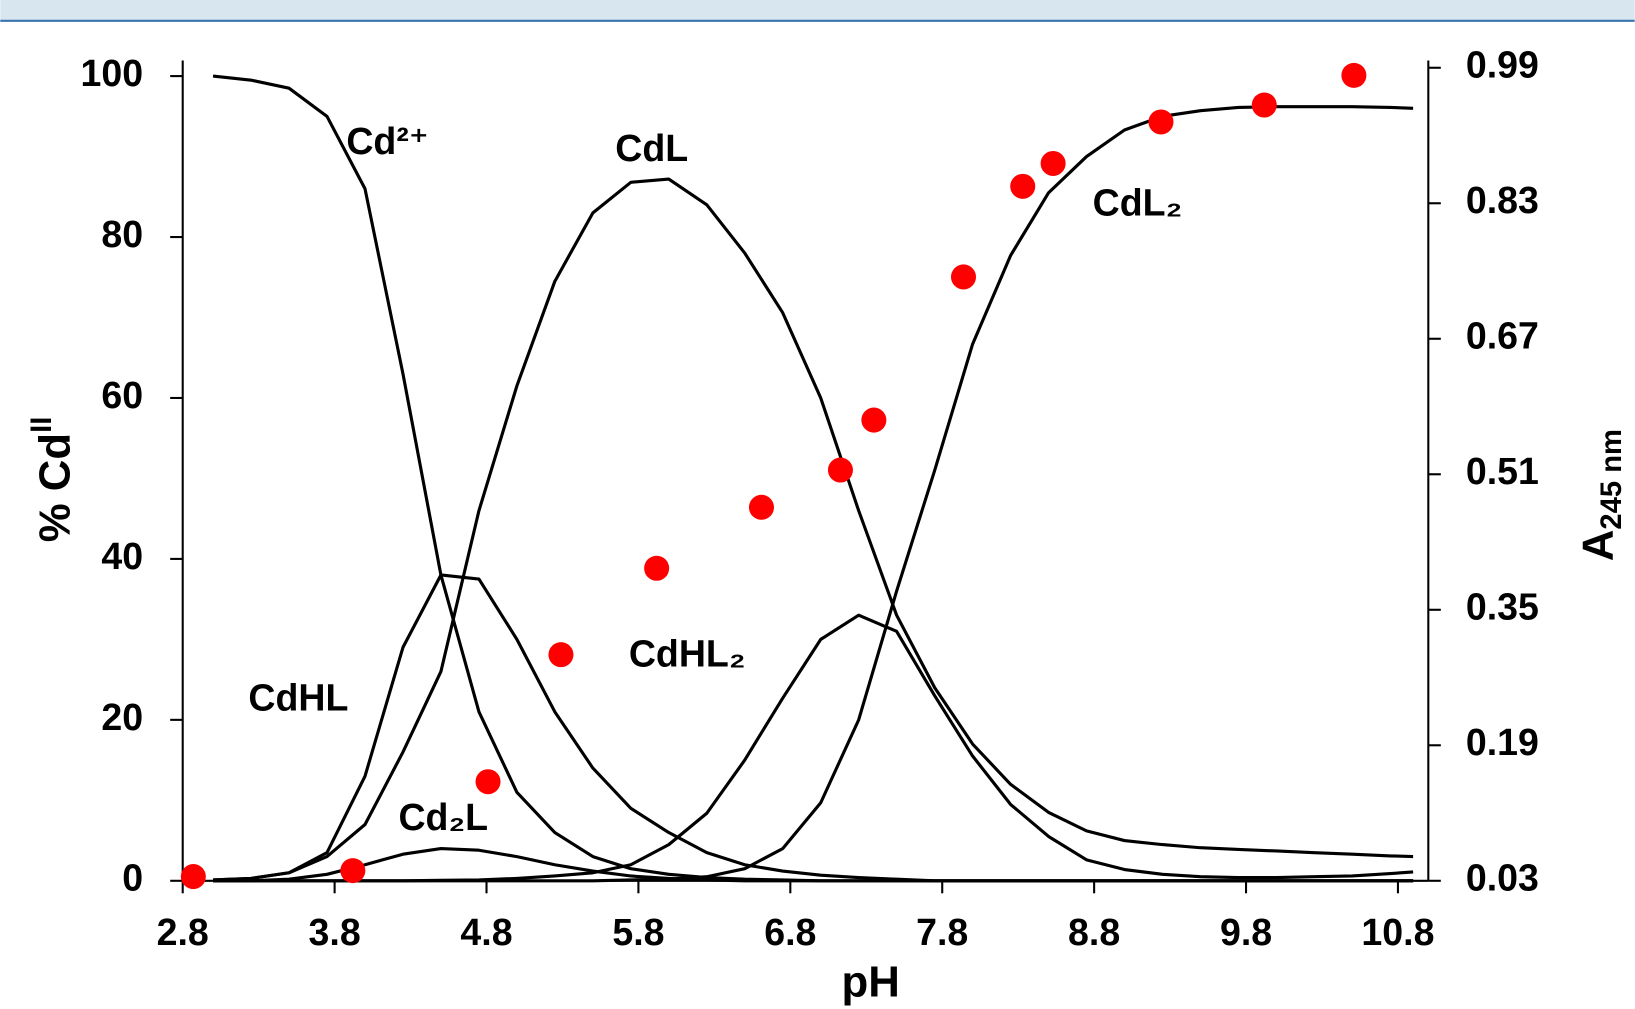 The height and width of the screenshot is (1009, 1635). What do you see at coordinates (1502, 471) in the screenshot?
I see `y2-tick-label: 0.51` at bounding box center [1502, 471].